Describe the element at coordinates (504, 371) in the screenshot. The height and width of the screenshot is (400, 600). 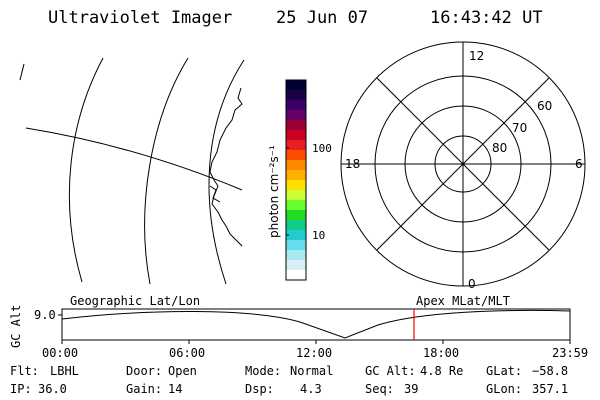
I see `status-label-glat: GLat:` at that location.